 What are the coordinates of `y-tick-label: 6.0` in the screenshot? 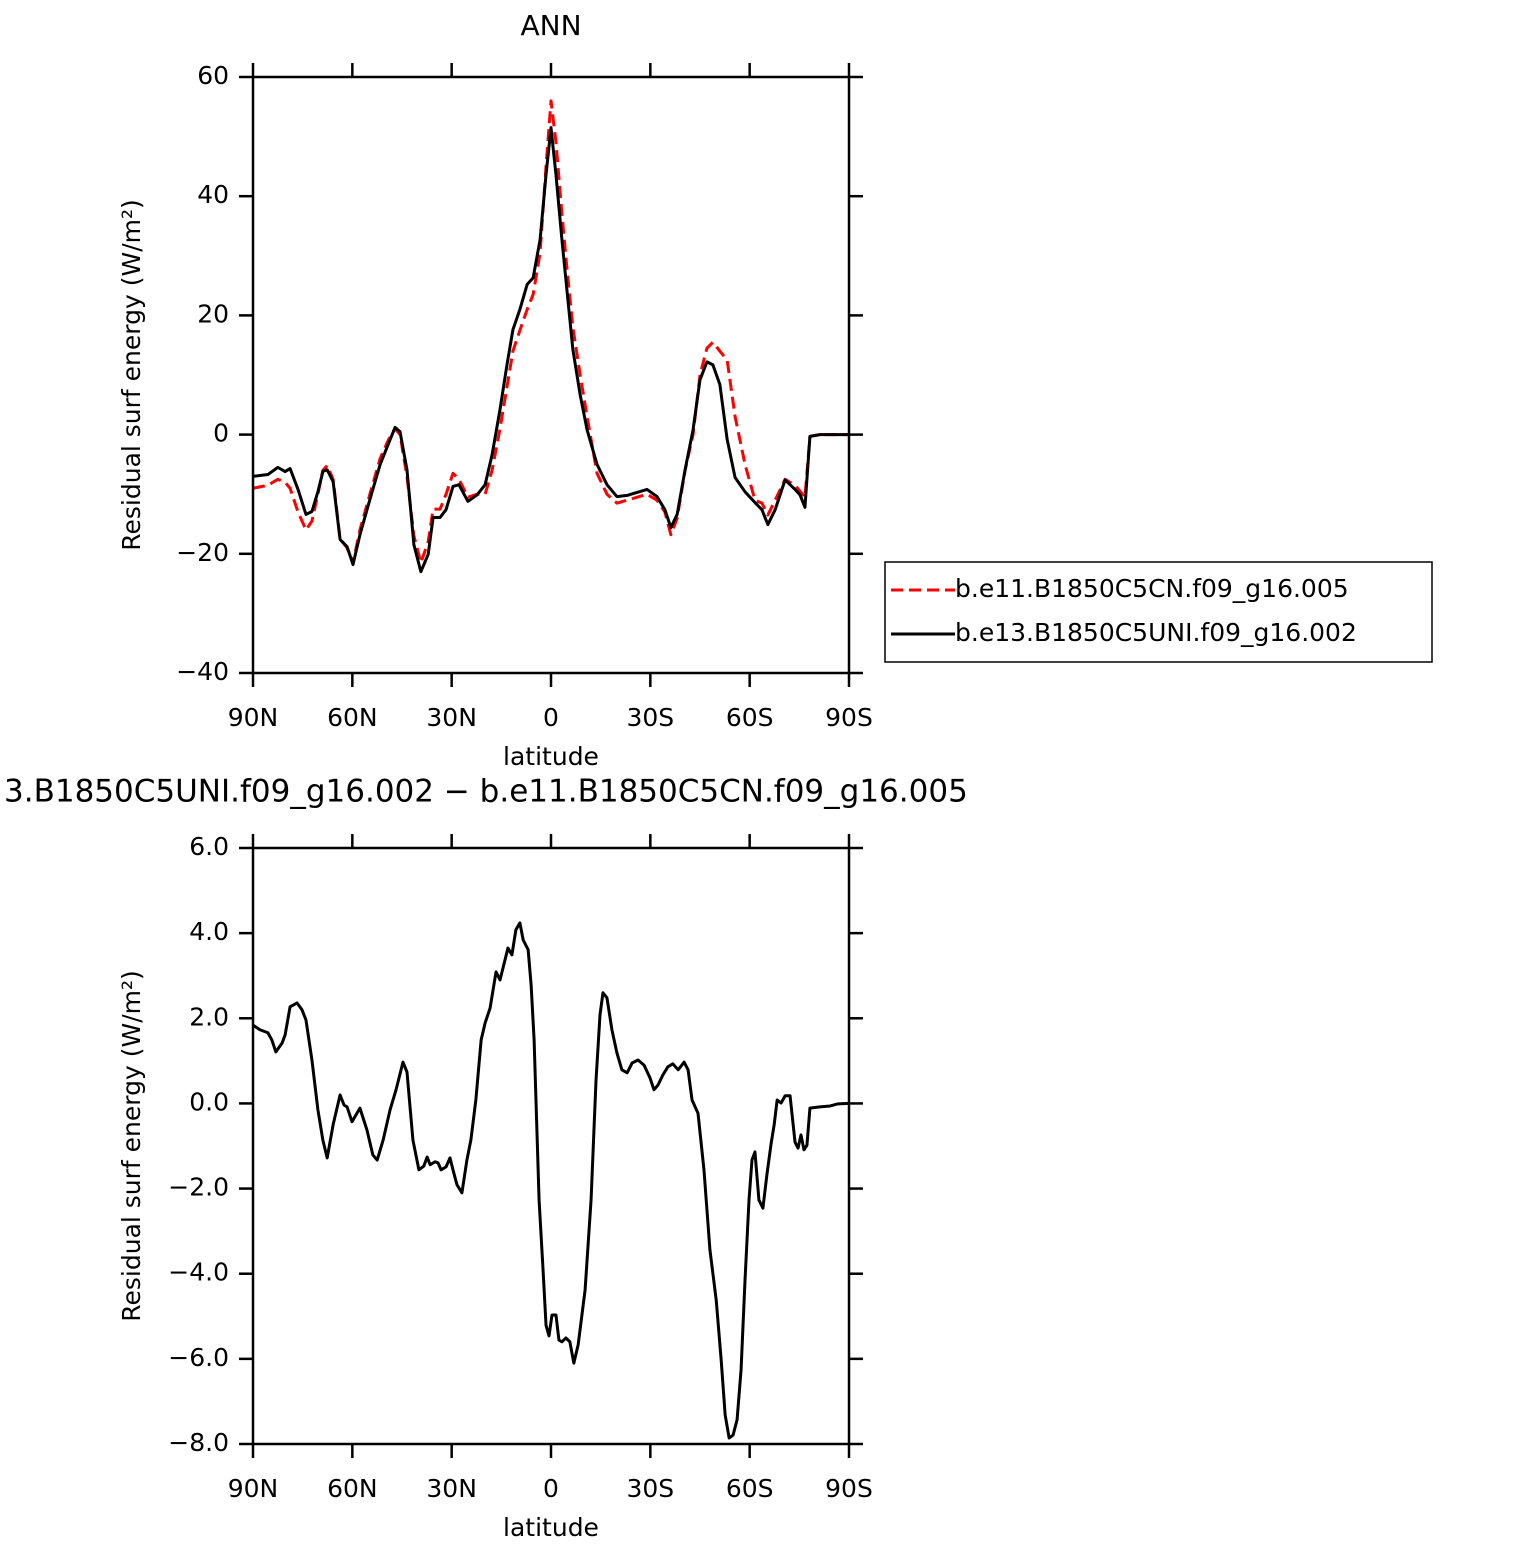 It's located at (209, 846).